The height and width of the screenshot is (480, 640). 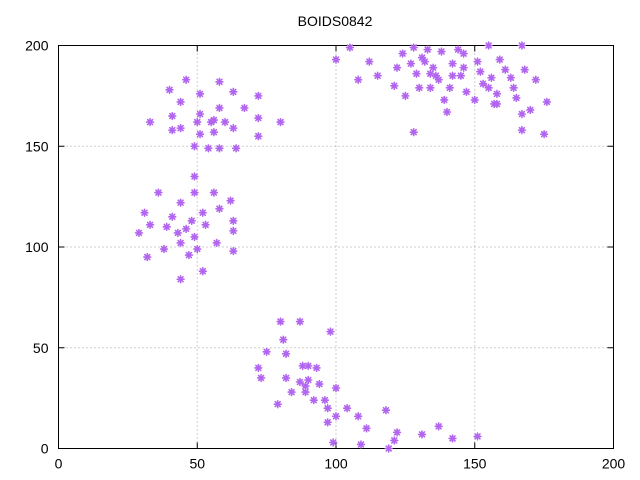 I want to click on x-tick-label: 0, so click(x=59, y=464).